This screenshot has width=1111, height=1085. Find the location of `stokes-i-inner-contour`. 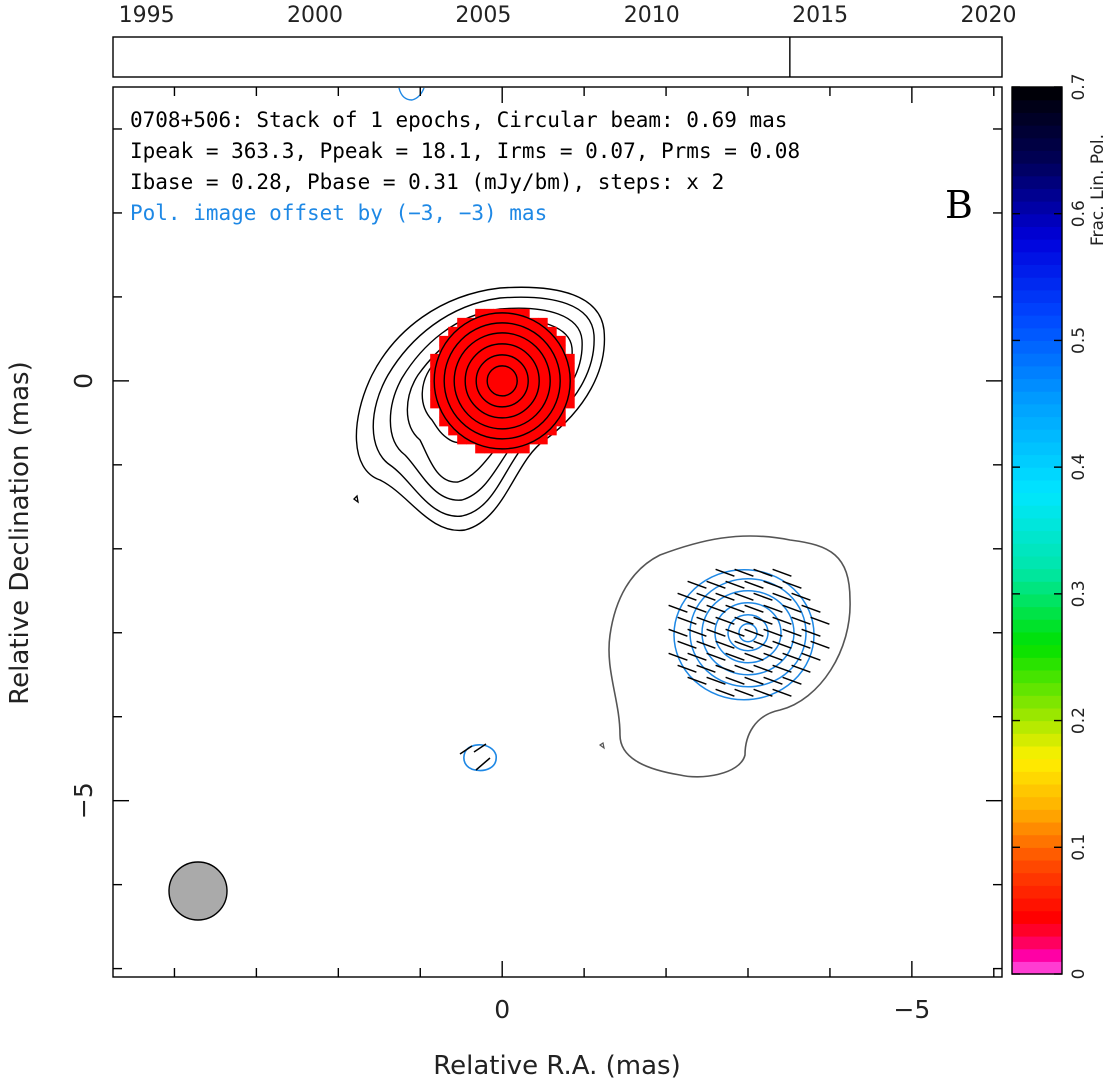

stokes-i-inner-contour is located at coordinates (502, 381).